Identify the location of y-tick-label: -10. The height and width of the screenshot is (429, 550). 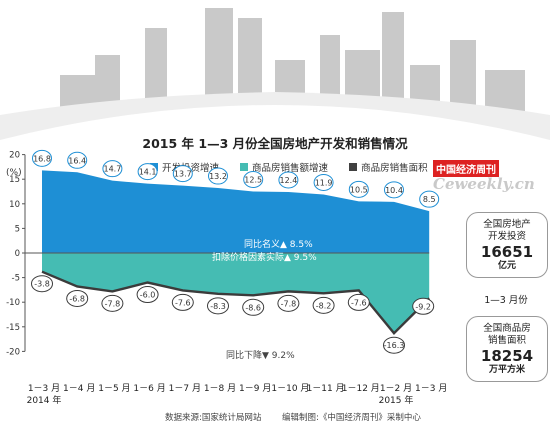
(13, 303).